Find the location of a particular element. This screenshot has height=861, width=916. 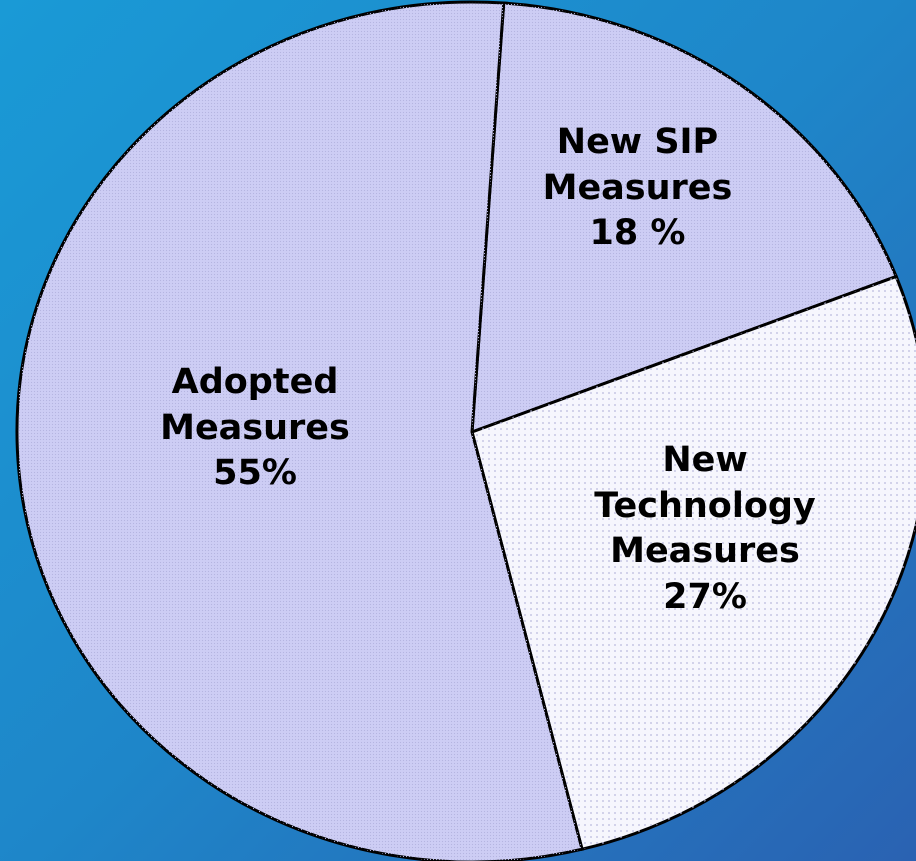

value-label: 27% is located at coordinates (705, 596).